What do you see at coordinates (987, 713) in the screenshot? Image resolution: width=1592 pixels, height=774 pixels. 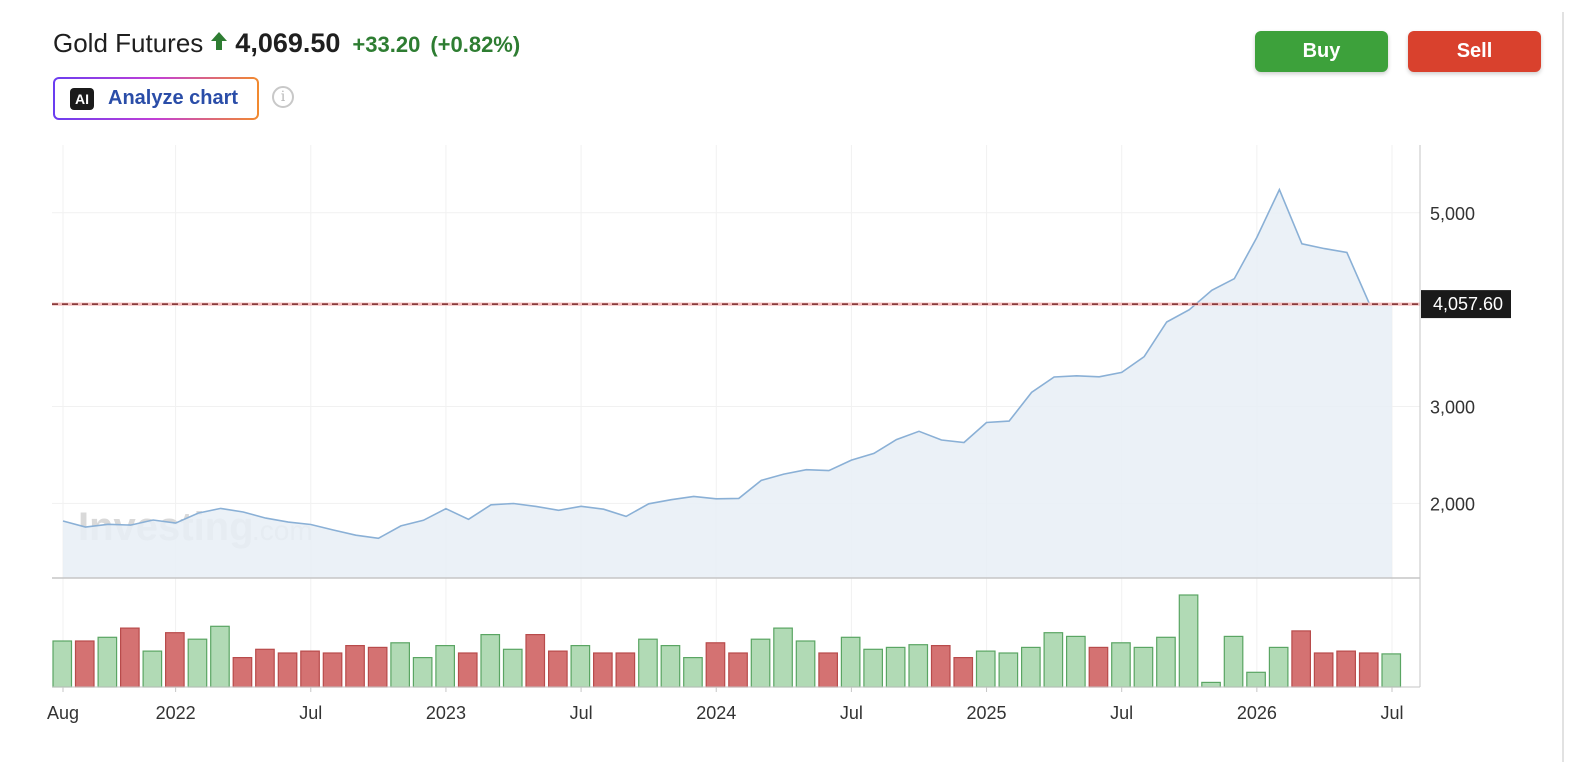 I see `x-tick-label-7: 2025` at bounding box center [987, 713].